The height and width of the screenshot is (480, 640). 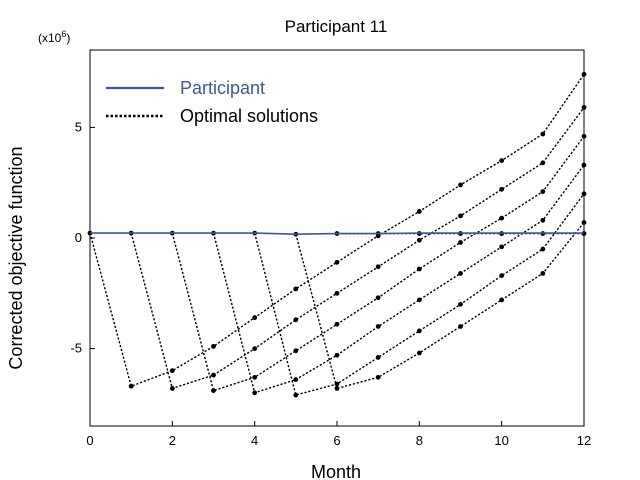 I want to click on y-multiplier: (x106), so click(x=54, y=37).